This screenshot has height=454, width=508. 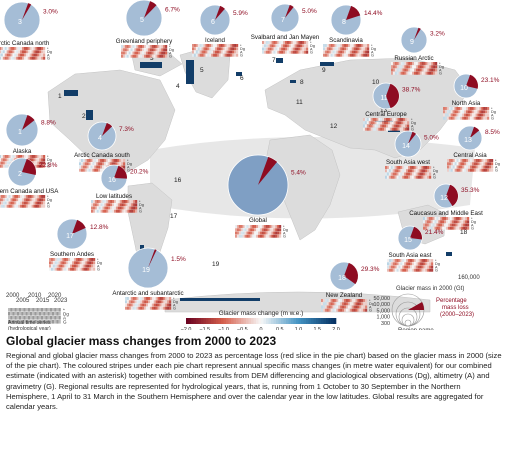 I want to click on pie-number: 2, so click(x=20, y=174).